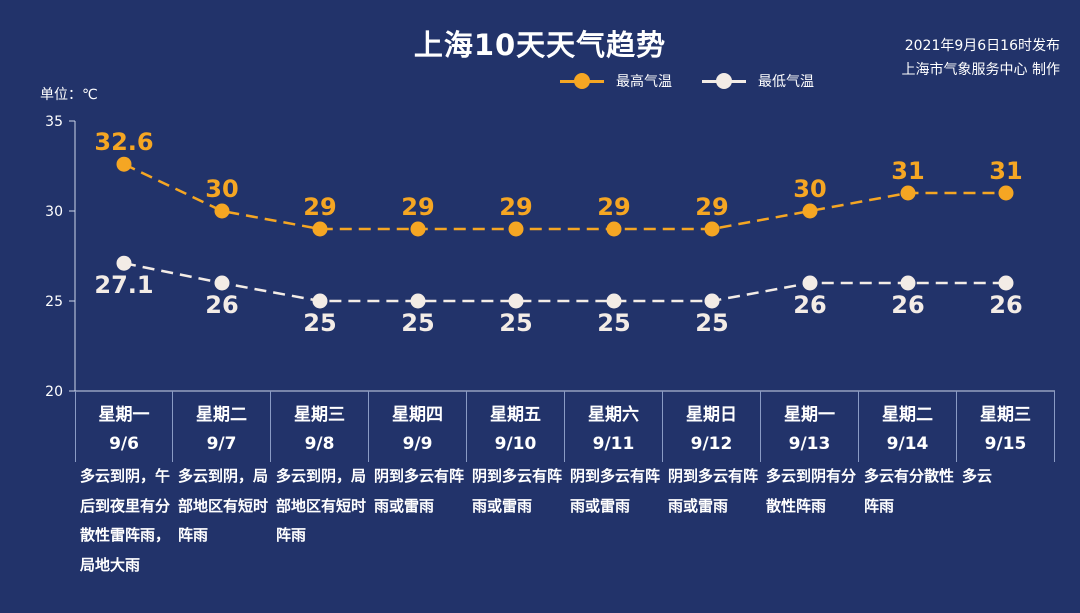  I want to click on date-label: 9/9, so click(417, 444).